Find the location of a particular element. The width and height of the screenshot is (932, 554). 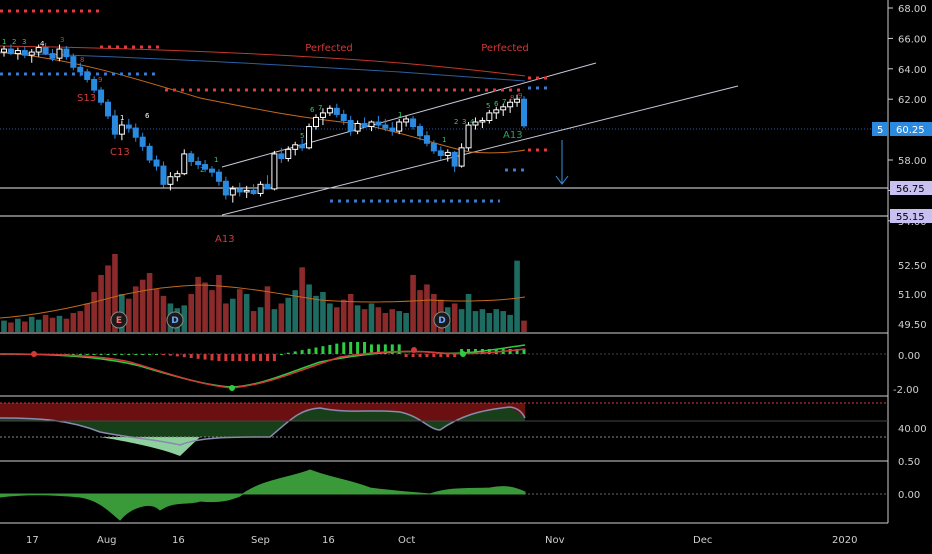

rsi-tick-40: 40.00 is located at coordinates (912, 429).